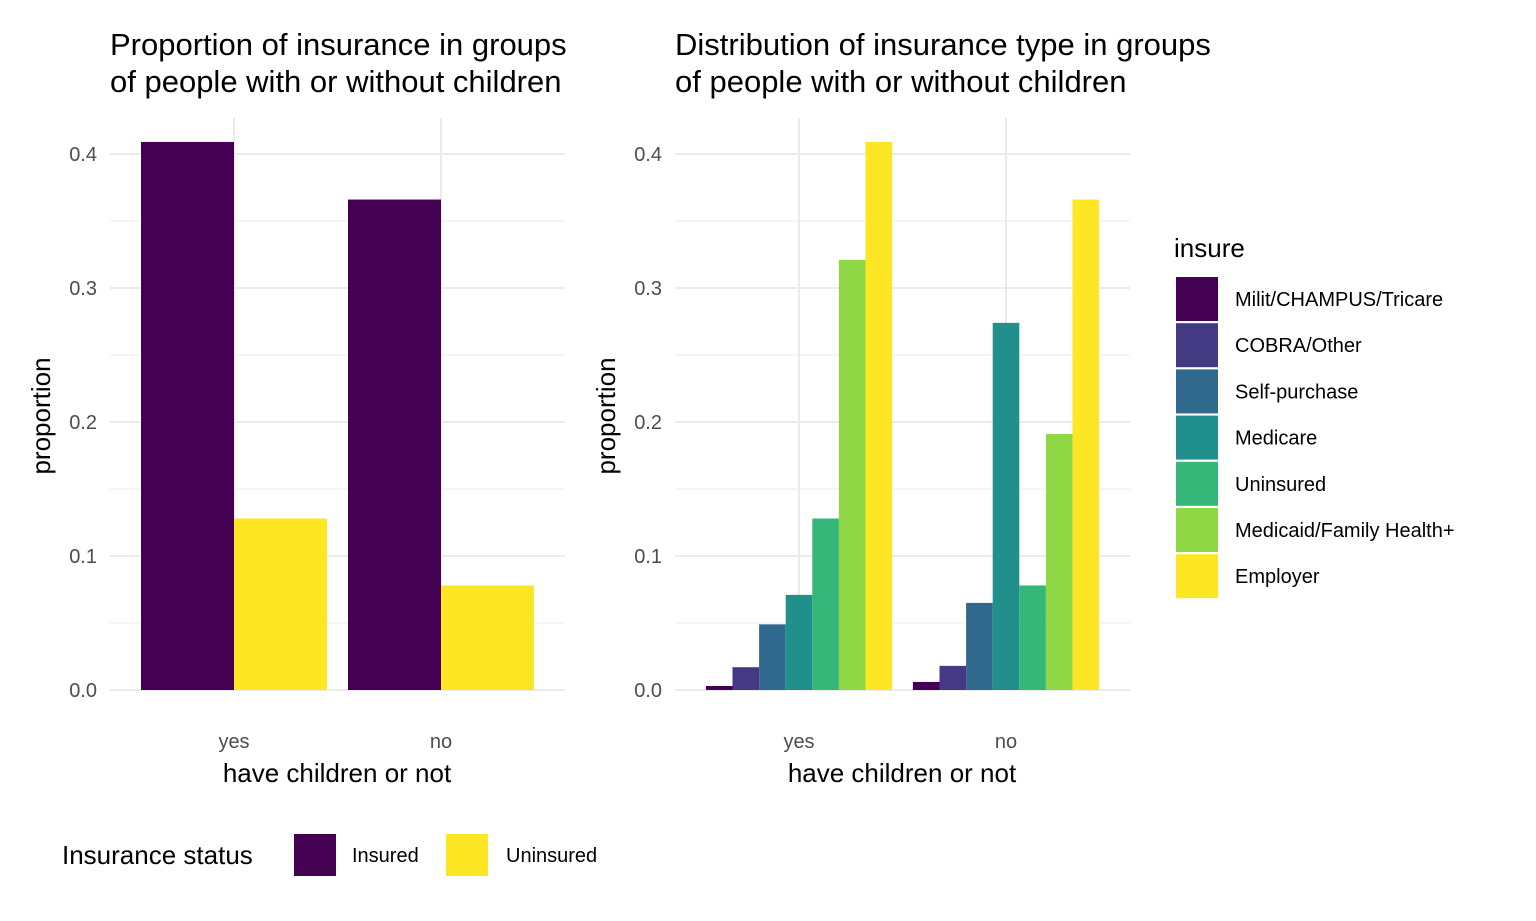 This screenshot has height=921, width=1536. What do you see at coordinates (648, 691) in the screenshot?
I see `chart-right-y-tick-label: 0.0` at bounding box center [648, 691].